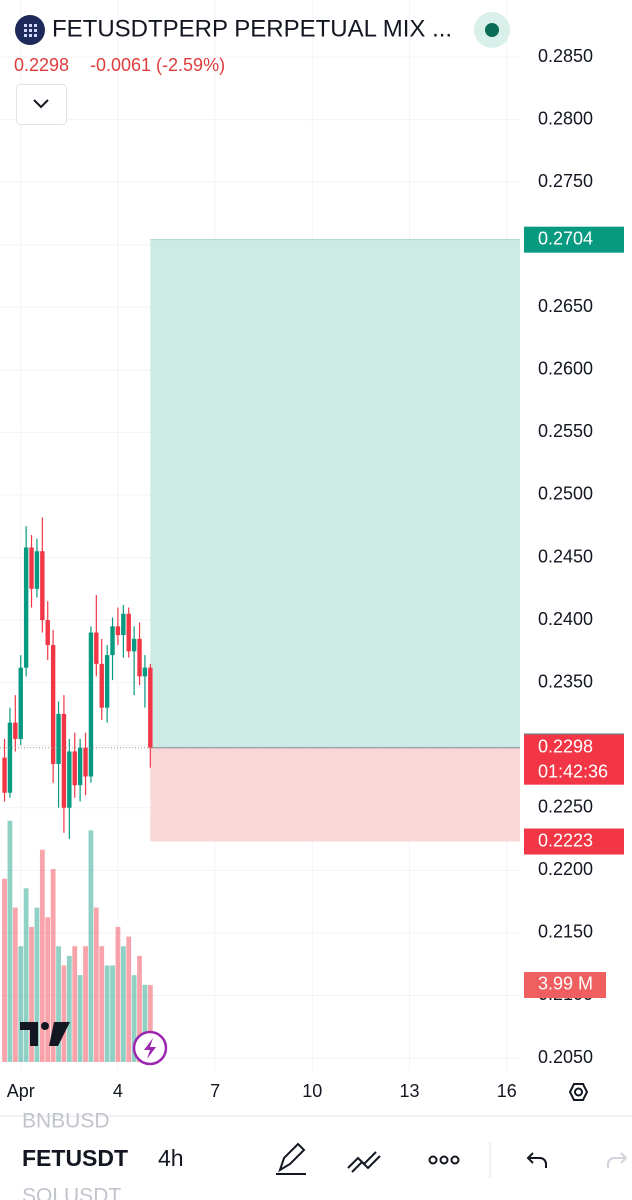 The width and height of the screenshot is (632, 1200). I want to click on chevron-icon, so click(41, 104).